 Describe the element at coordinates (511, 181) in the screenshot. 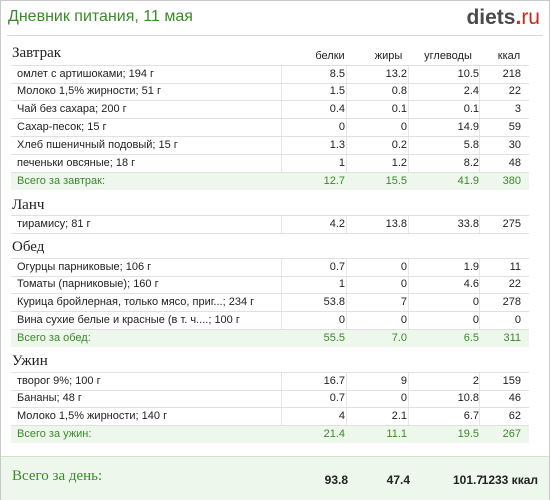

I see `kcal-total: 380` at that location.